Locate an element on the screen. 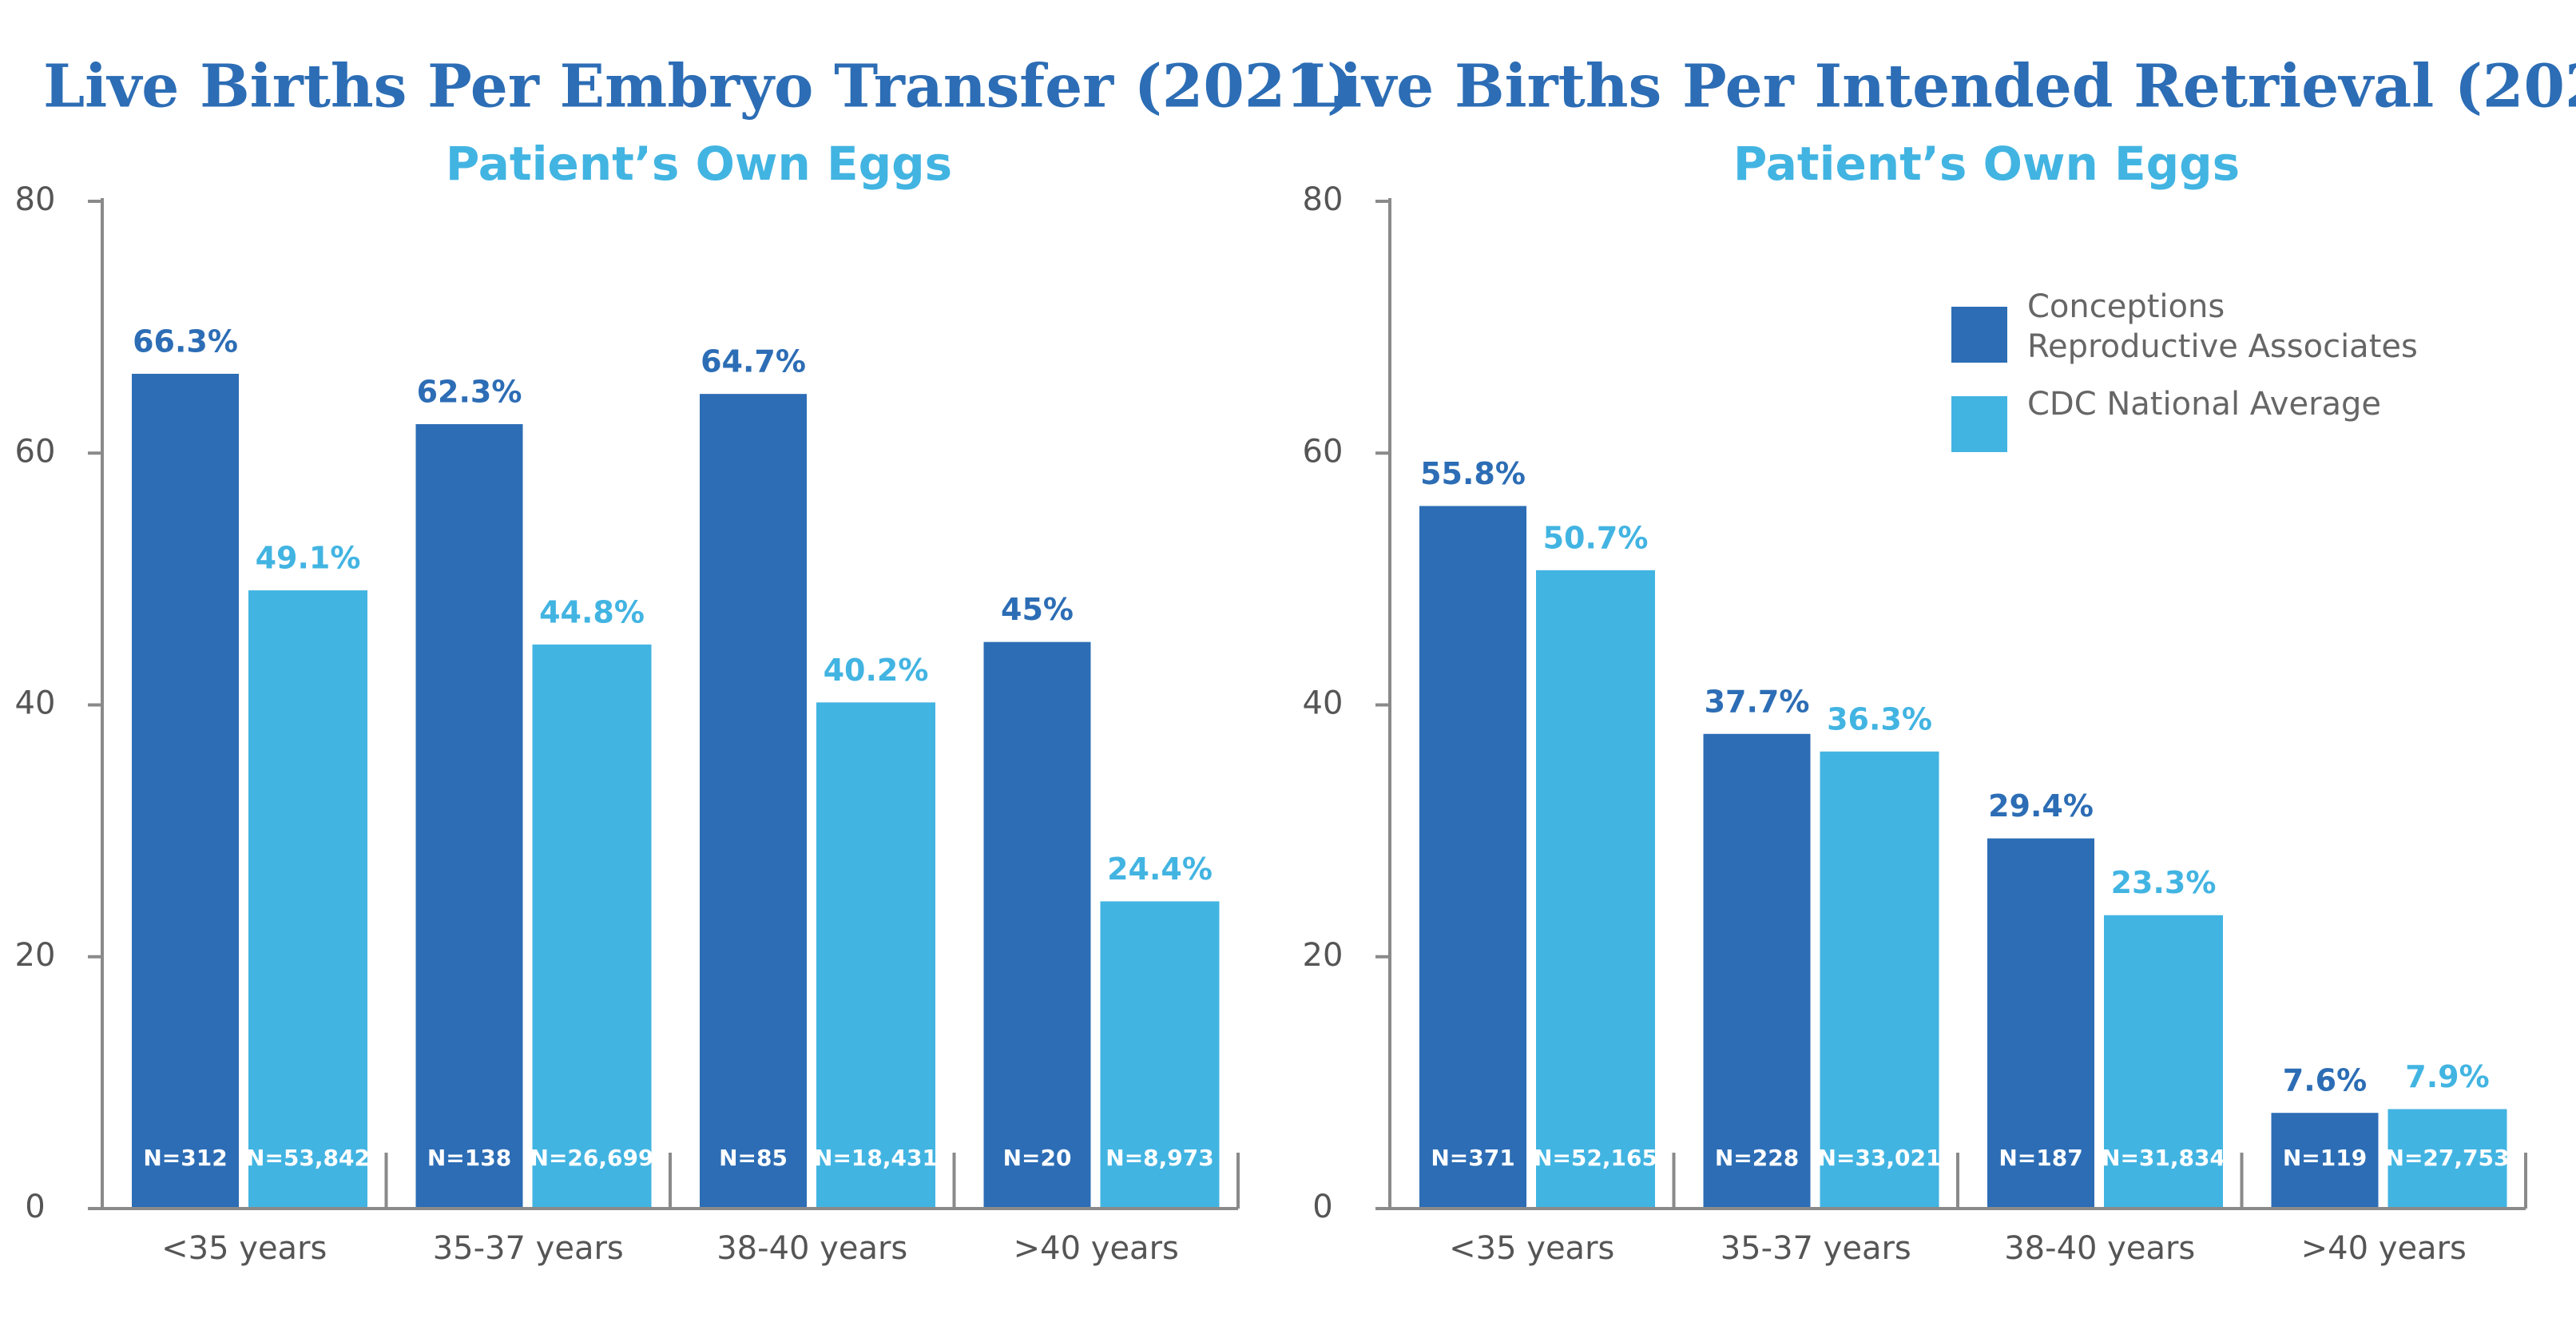  value-label: 45% is located at coordinates (1037, 609).